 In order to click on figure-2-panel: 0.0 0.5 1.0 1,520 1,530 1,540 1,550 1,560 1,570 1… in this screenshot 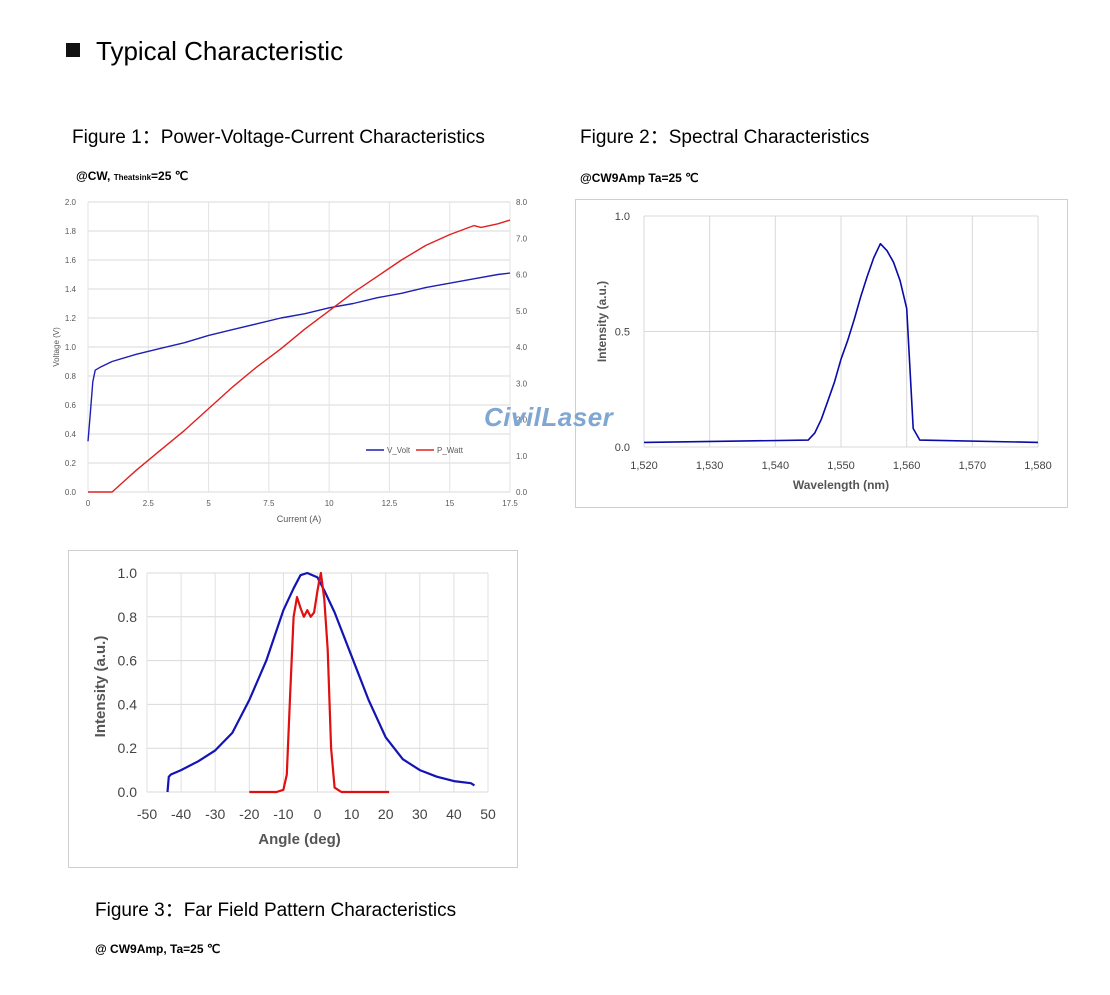, I will do `click(821, 353)`.